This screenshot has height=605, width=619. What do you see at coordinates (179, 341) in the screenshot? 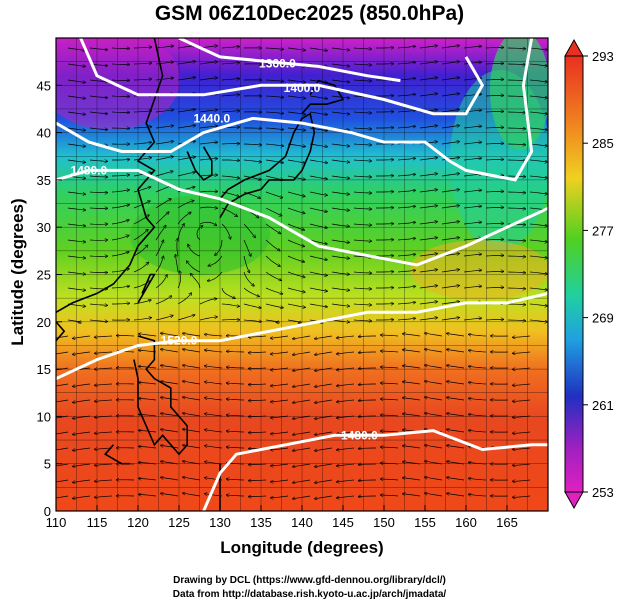
I see `contour-label: 1520.0` at bounding box center [179, 341].